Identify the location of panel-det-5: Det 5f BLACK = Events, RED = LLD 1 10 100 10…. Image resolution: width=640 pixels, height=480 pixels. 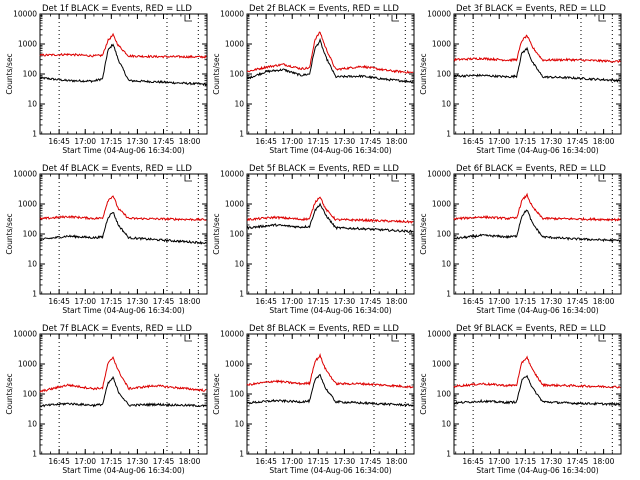
(313, 239).